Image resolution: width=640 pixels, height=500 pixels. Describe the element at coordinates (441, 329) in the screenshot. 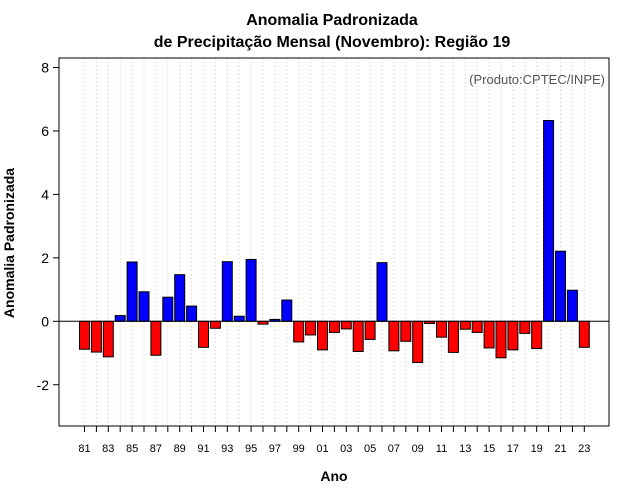

I see `bar-2011` at that location.